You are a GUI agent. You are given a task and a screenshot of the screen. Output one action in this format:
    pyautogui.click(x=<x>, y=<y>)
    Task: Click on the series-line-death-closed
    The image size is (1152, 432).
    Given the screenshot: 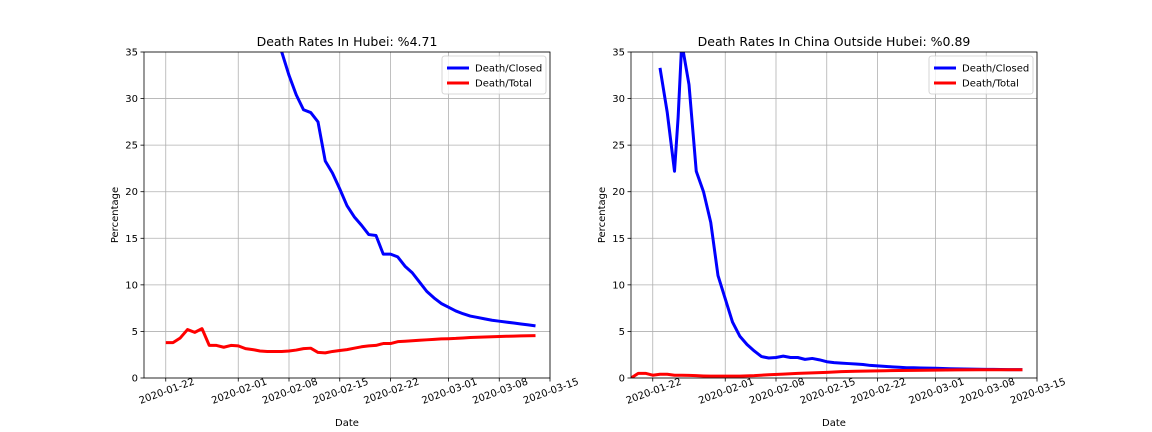 What is the action you would take?
    pyautogui.click(x=408, y=190)
    